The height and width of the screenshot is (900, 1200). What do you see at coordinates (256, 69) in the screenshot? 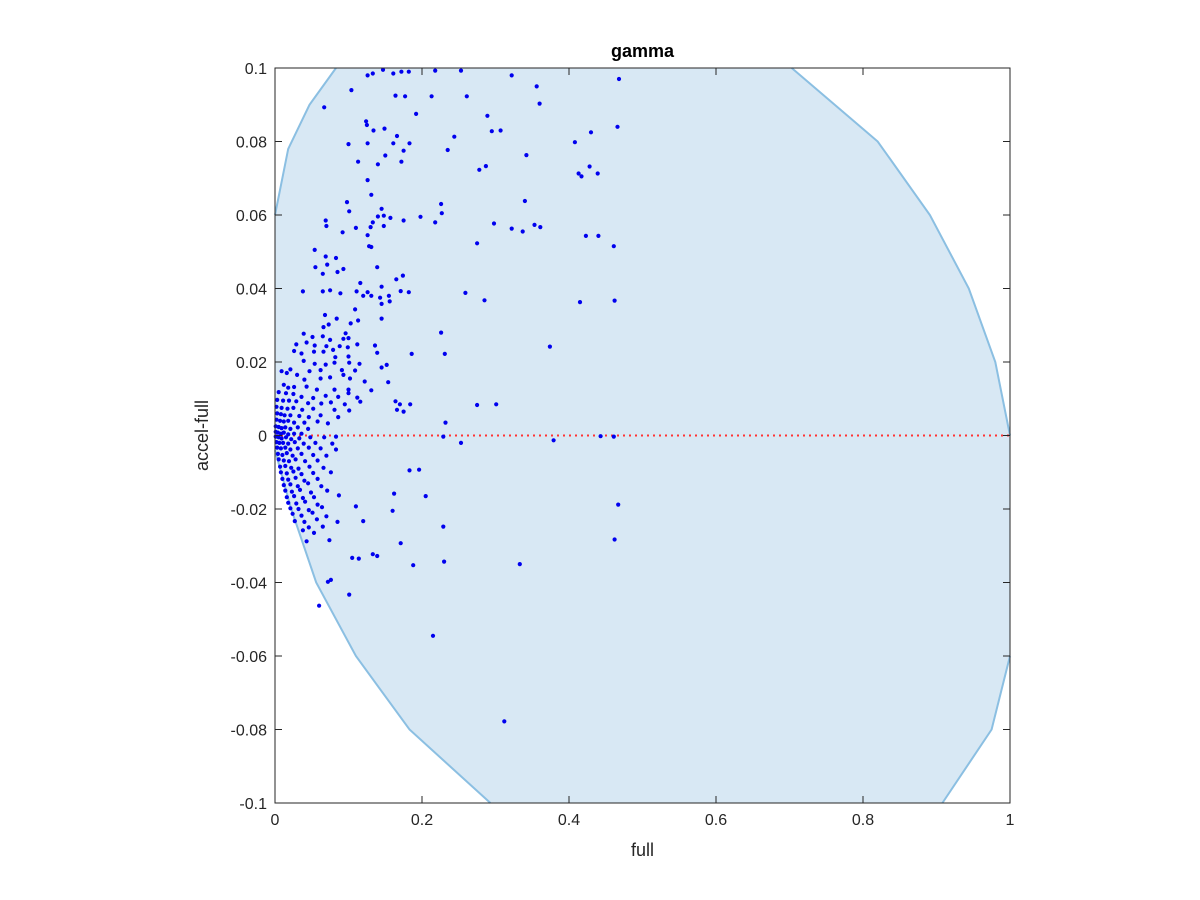
I see `y-tick-label: 0.1` at bounding box center [256, 69].